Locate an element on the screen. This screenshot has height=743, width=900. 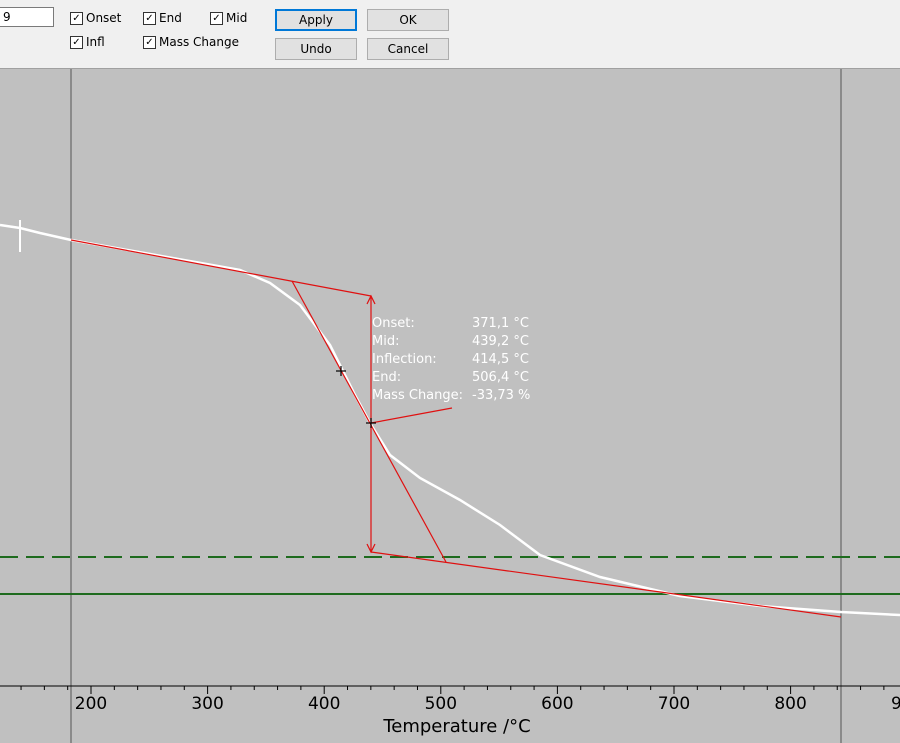
cross-markers is located at coordinates (356, 397).